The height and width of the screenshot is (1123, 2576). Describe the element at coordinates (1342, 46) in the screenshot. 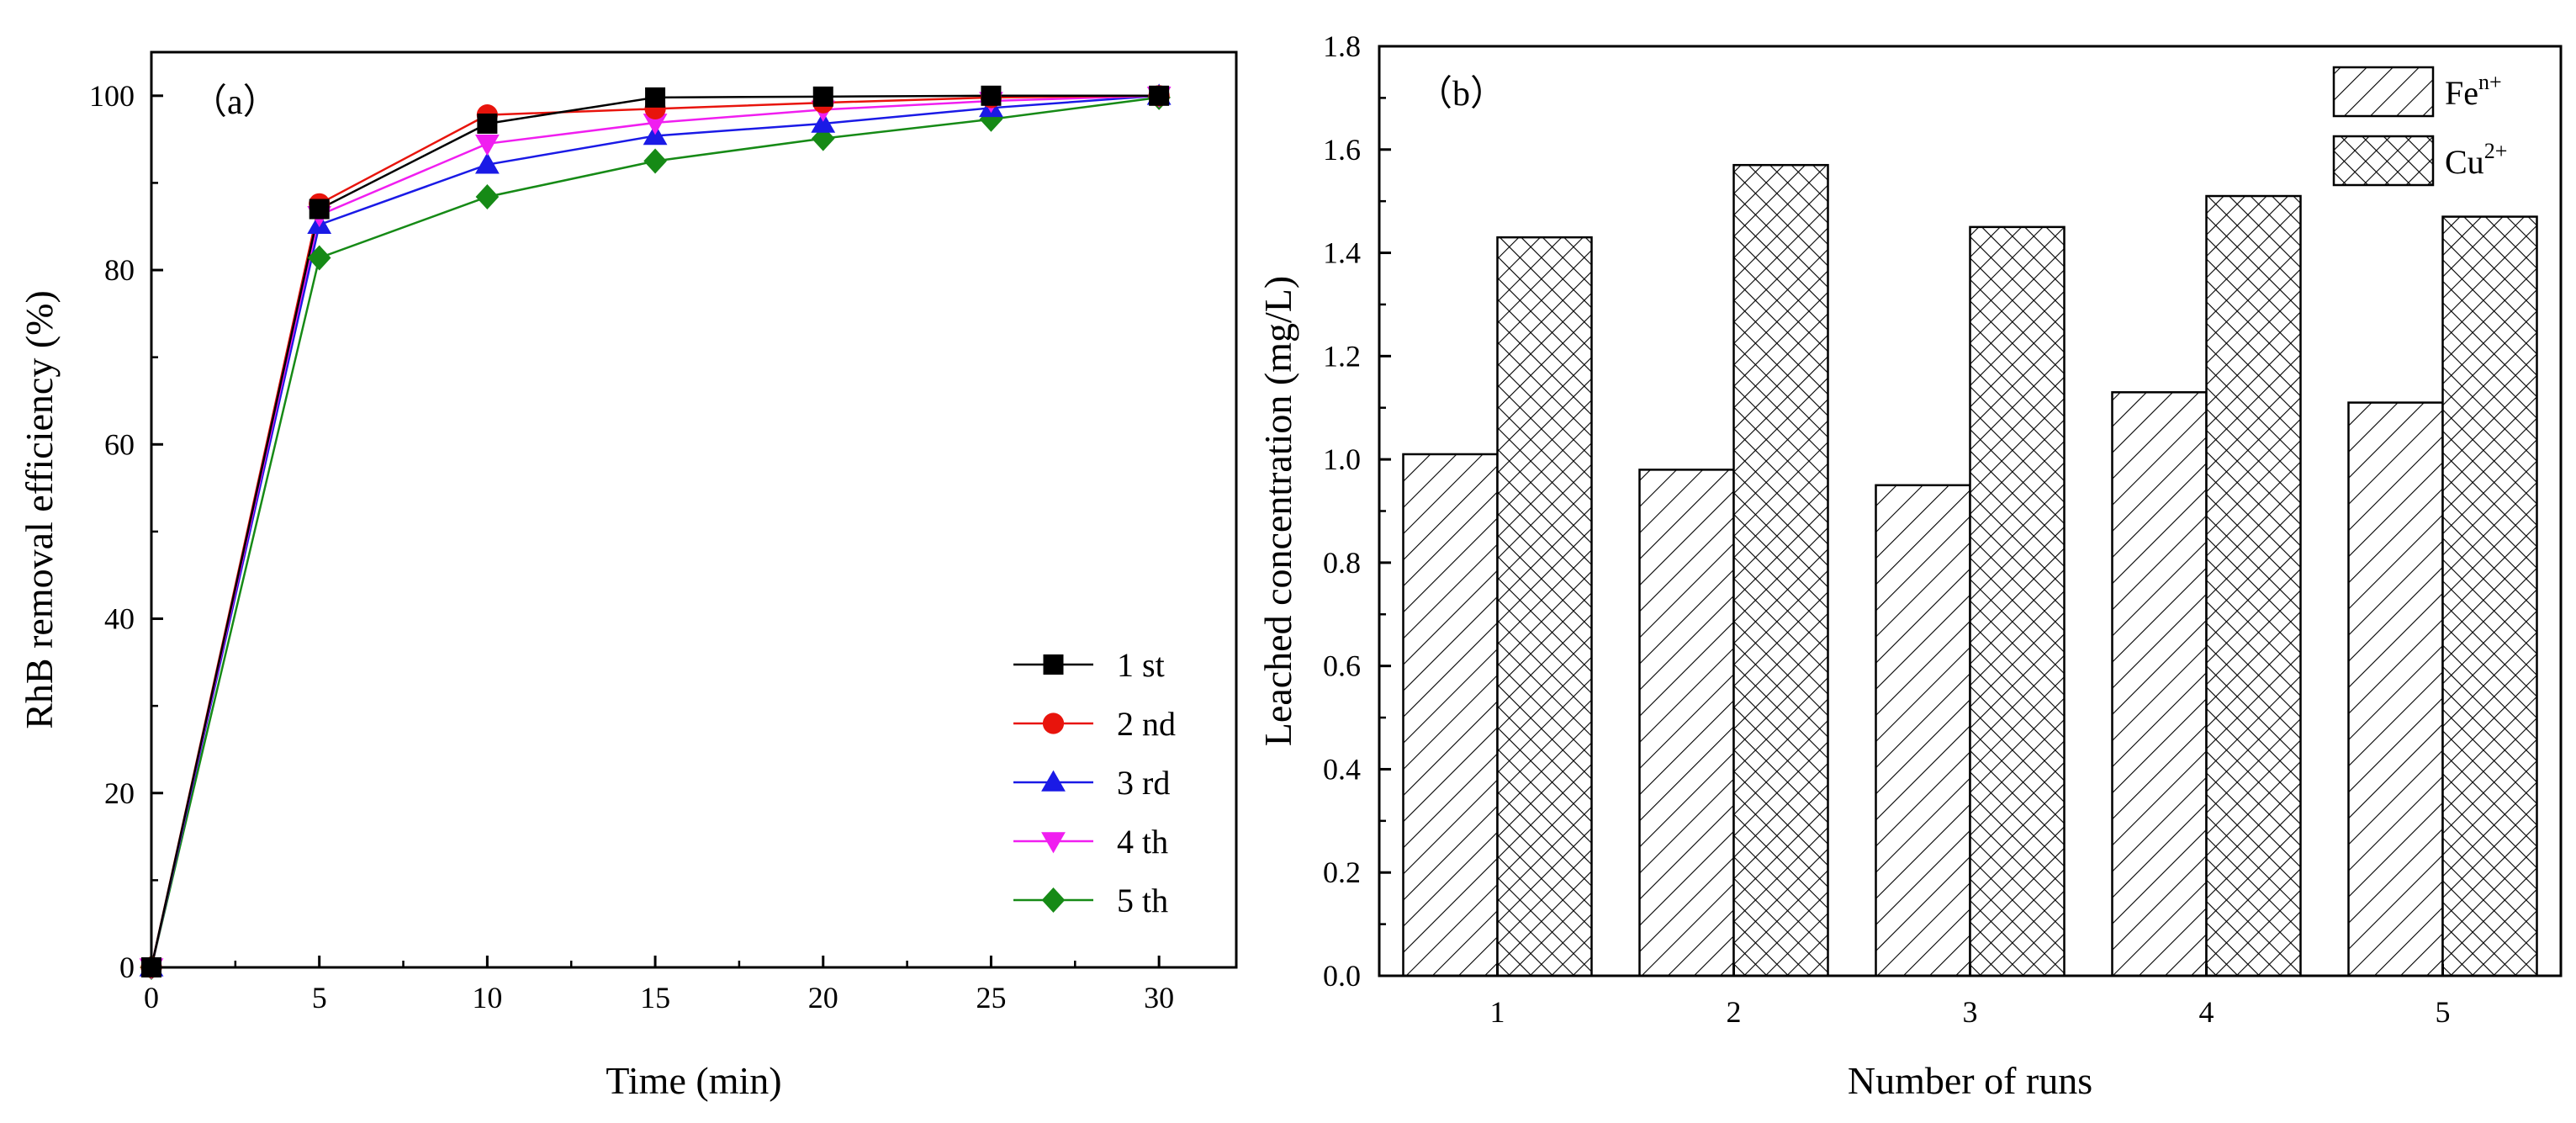

I see `y-tick-label: 1.8` at that location.